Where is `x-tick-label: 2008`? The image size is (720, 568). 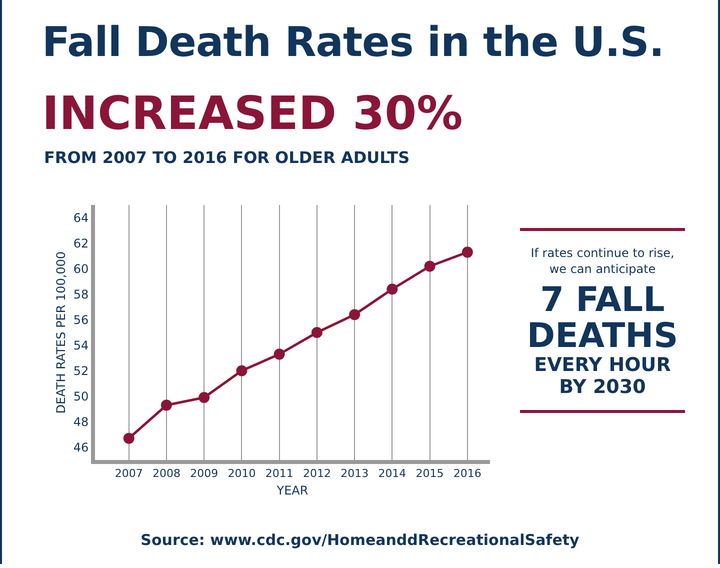 x-tick-label: 2008 is located at coordinates (166, 473).